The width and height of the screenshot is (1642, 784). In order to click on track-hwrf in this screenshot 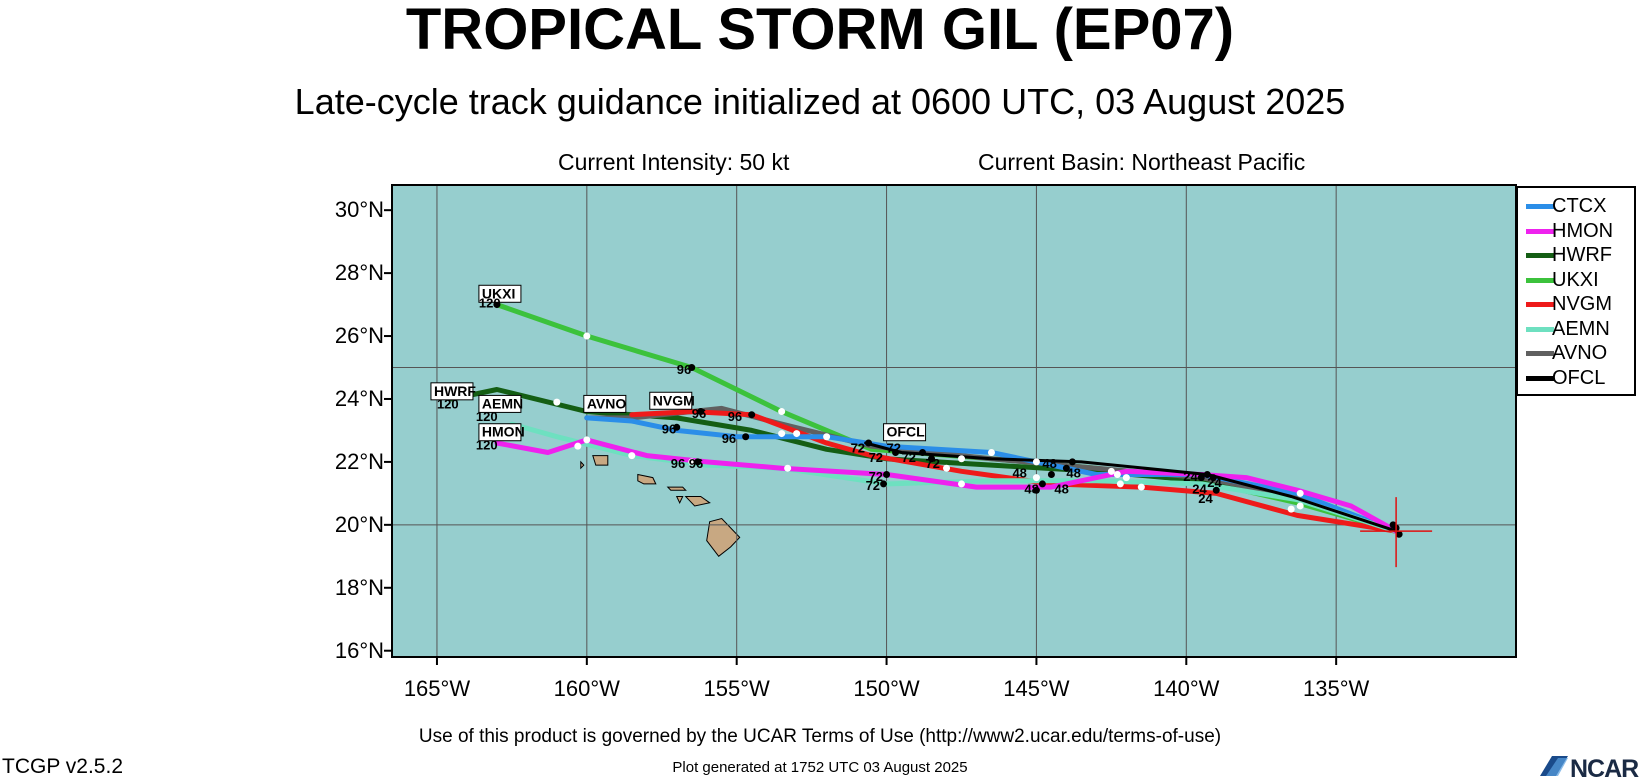, I will do `click(924, 460)`.